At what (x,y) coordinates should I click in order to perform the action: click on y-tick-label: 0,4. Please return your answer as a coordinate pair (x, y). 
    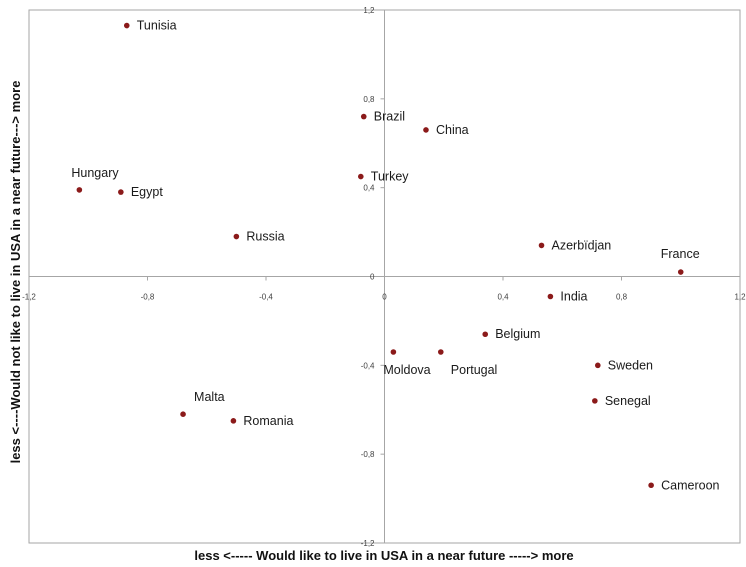
    Looking at the image, I should click on (369, 188).